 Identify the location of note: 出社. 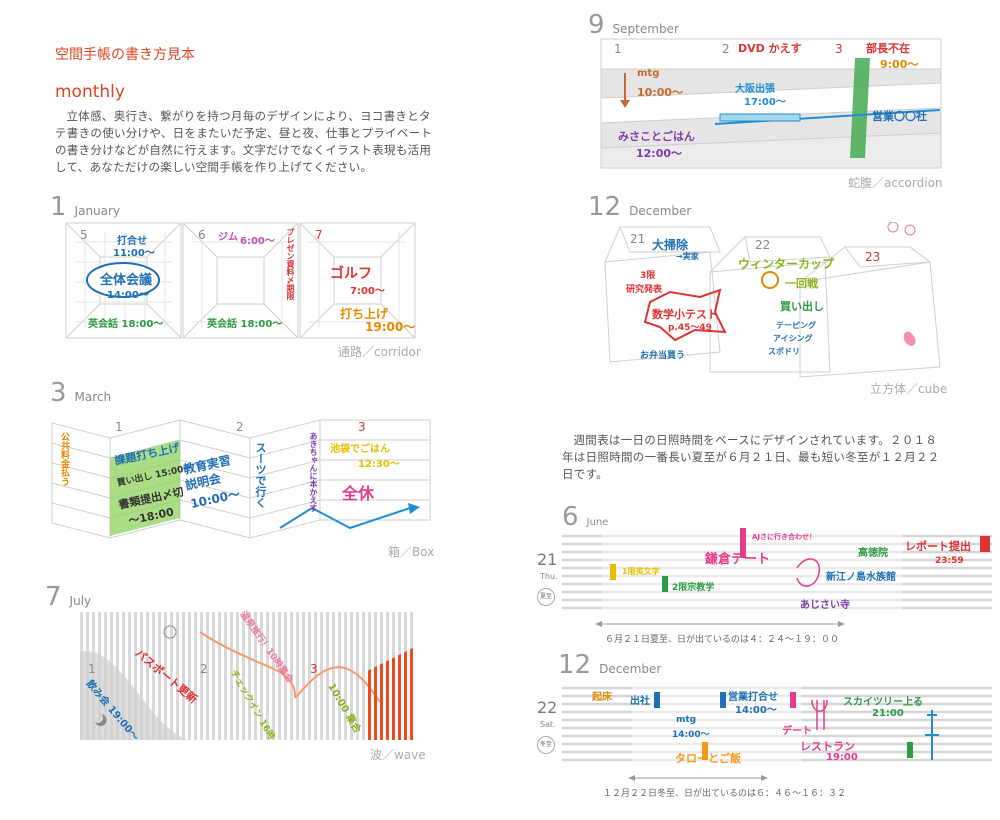
(640, 701).